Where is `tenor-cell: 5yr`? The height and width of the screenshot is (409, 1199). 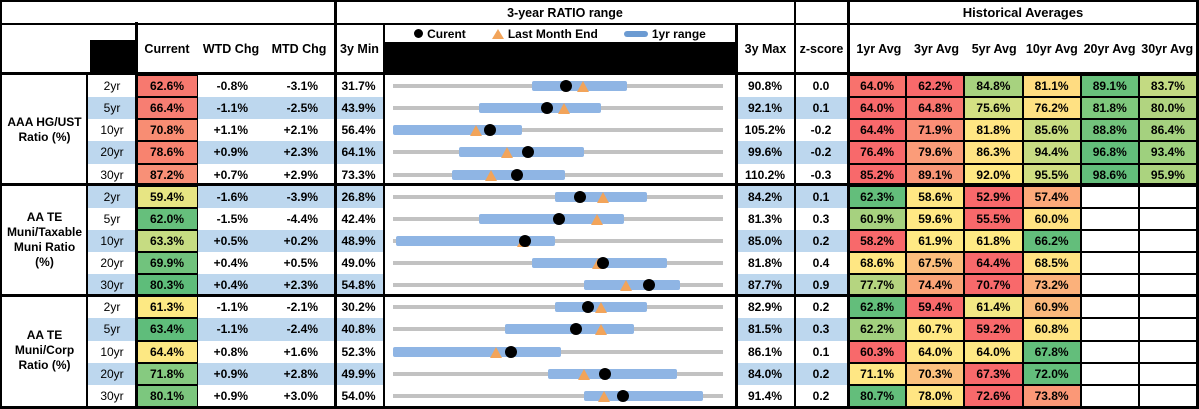 tenor-cell: 5yr is located at coordinates (112, 218).